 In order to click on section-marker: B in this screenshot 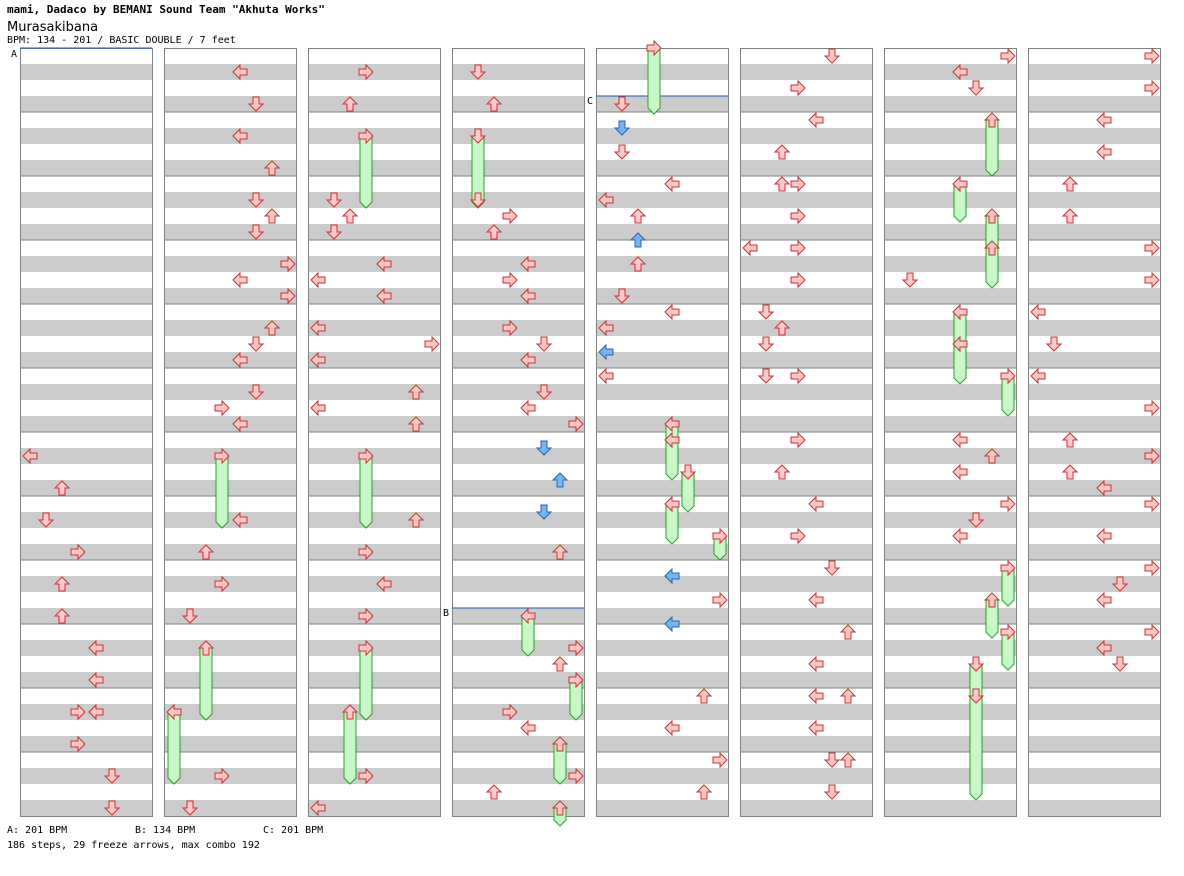, I will do `click(446, 613)`.